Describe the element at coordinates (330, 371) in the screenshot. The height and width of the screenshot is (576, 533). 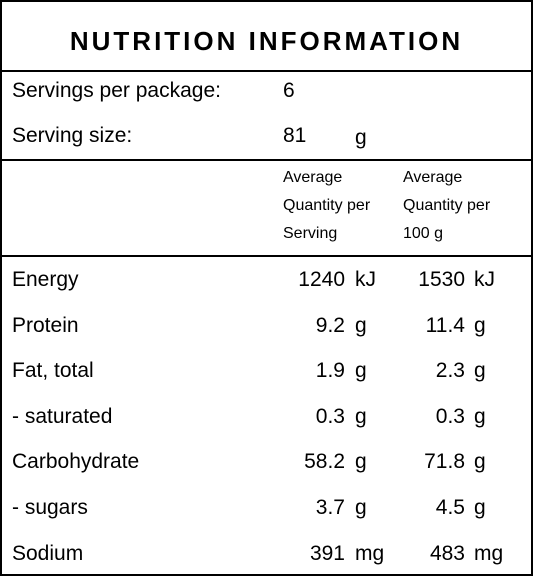
I see `serving-value: 1.9` at that location.